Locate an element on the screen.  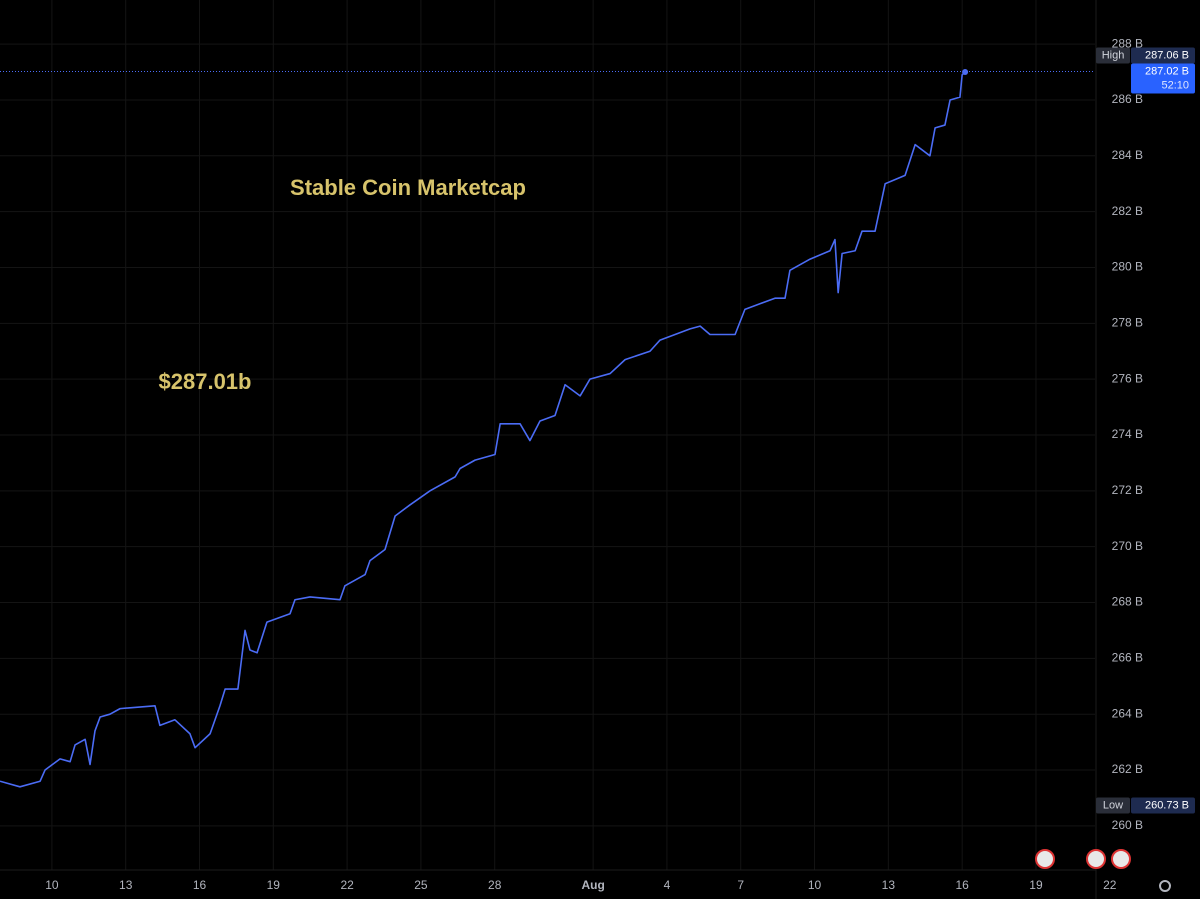
high-name: High is located at coordinates (1113, 55).